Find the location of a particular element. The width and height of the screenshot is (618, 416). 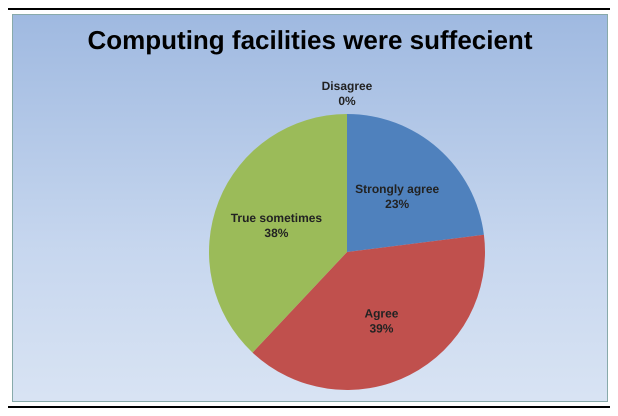

chart-title: Computing facilities were suffecient is located at coordinates (310, 40).